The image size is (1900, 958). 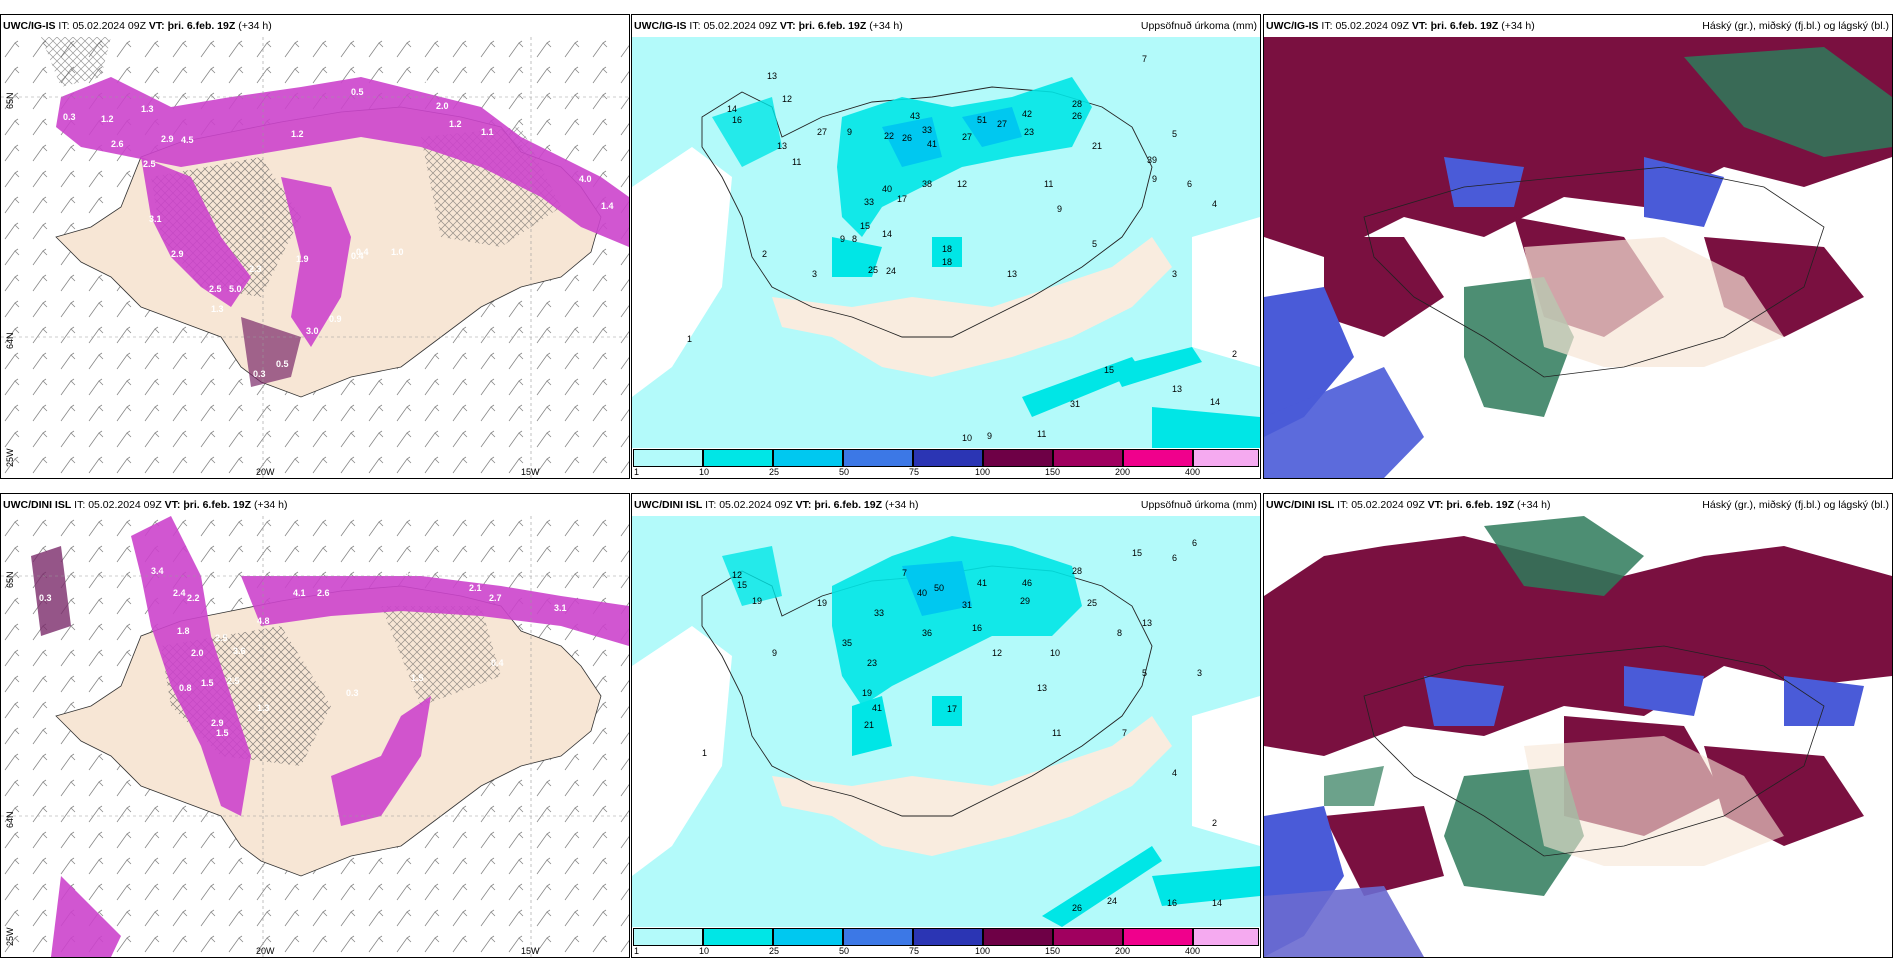 What do you see at coordinates (902, 199) in the screenshot?
I see `accum-label: 17` at bounding box center [902, 199].